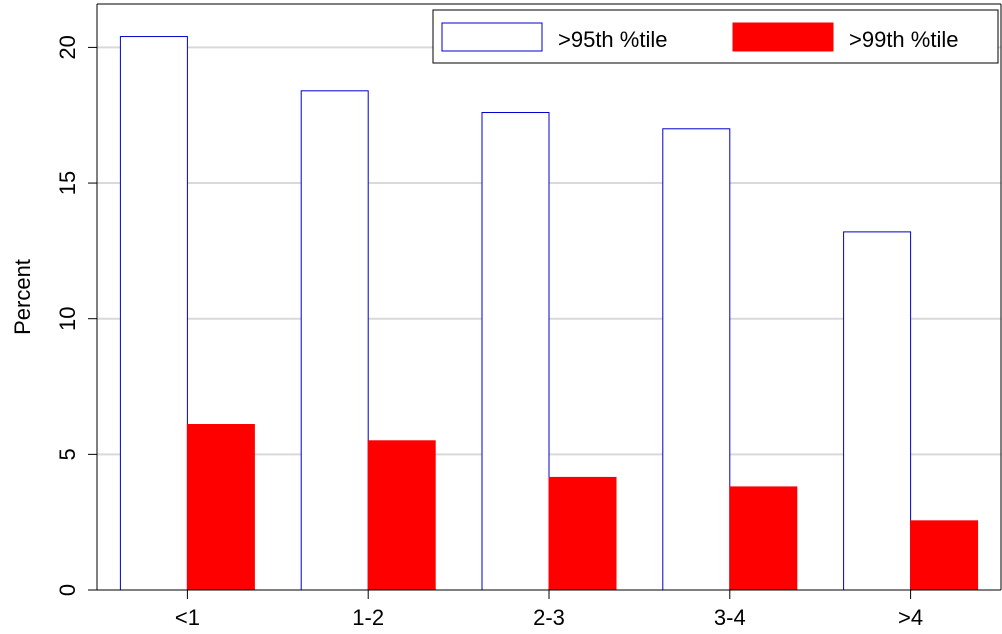  I want to click on x-tick-label: 1-2, so click(368, 617).